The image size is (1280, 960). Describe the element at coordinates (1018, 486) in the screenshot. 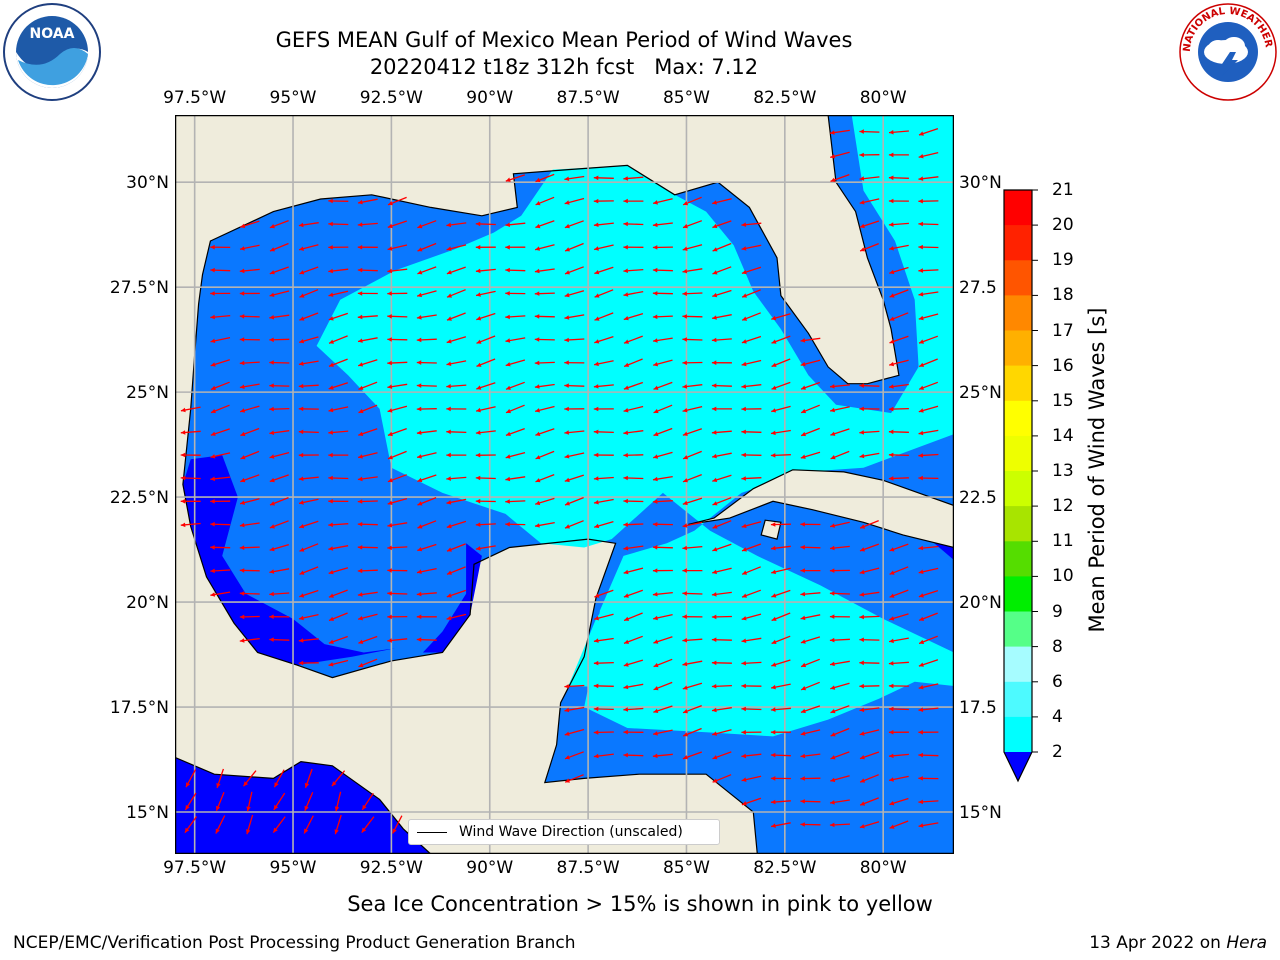

I see `colorbar-frame` at that location.